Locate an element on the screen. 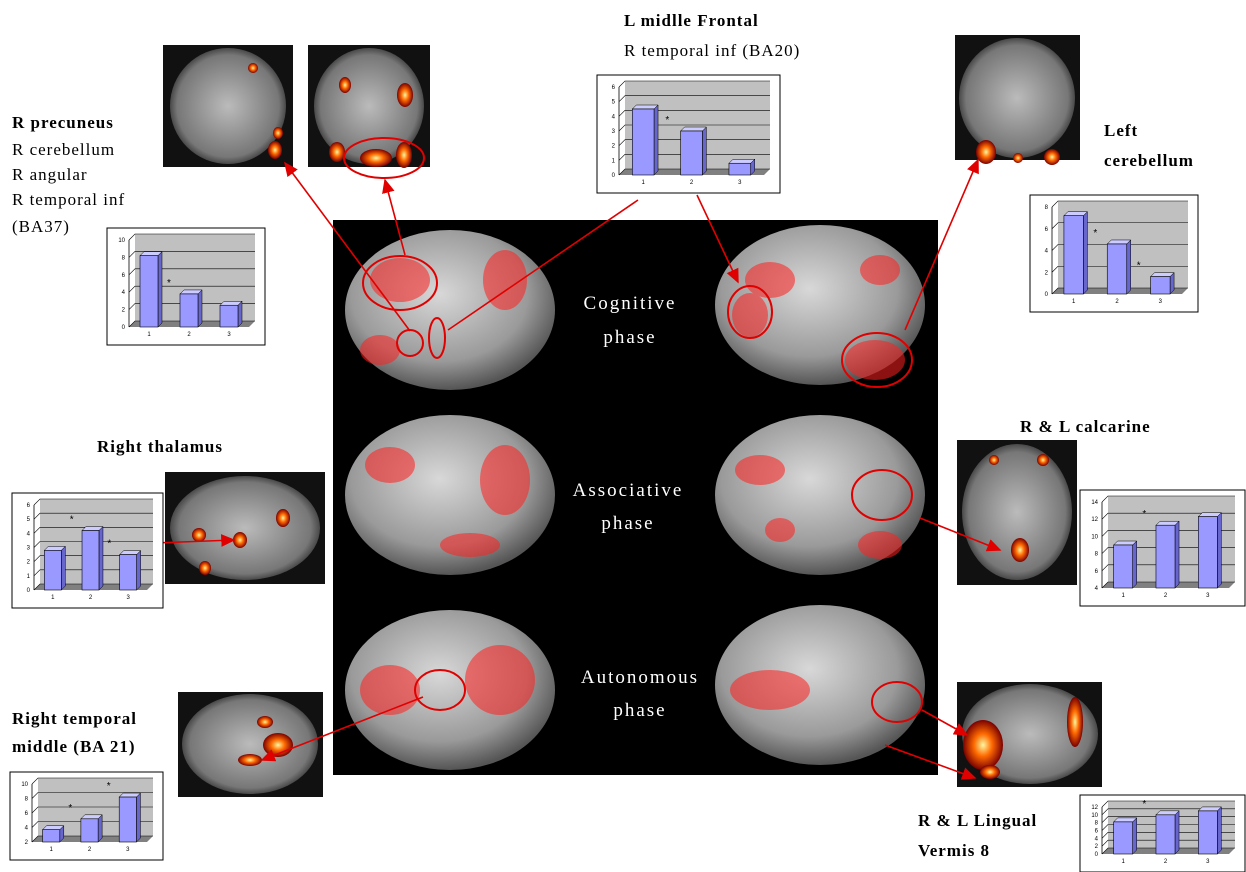  region-label: cerebellum is located at coordinates (1149, 160).